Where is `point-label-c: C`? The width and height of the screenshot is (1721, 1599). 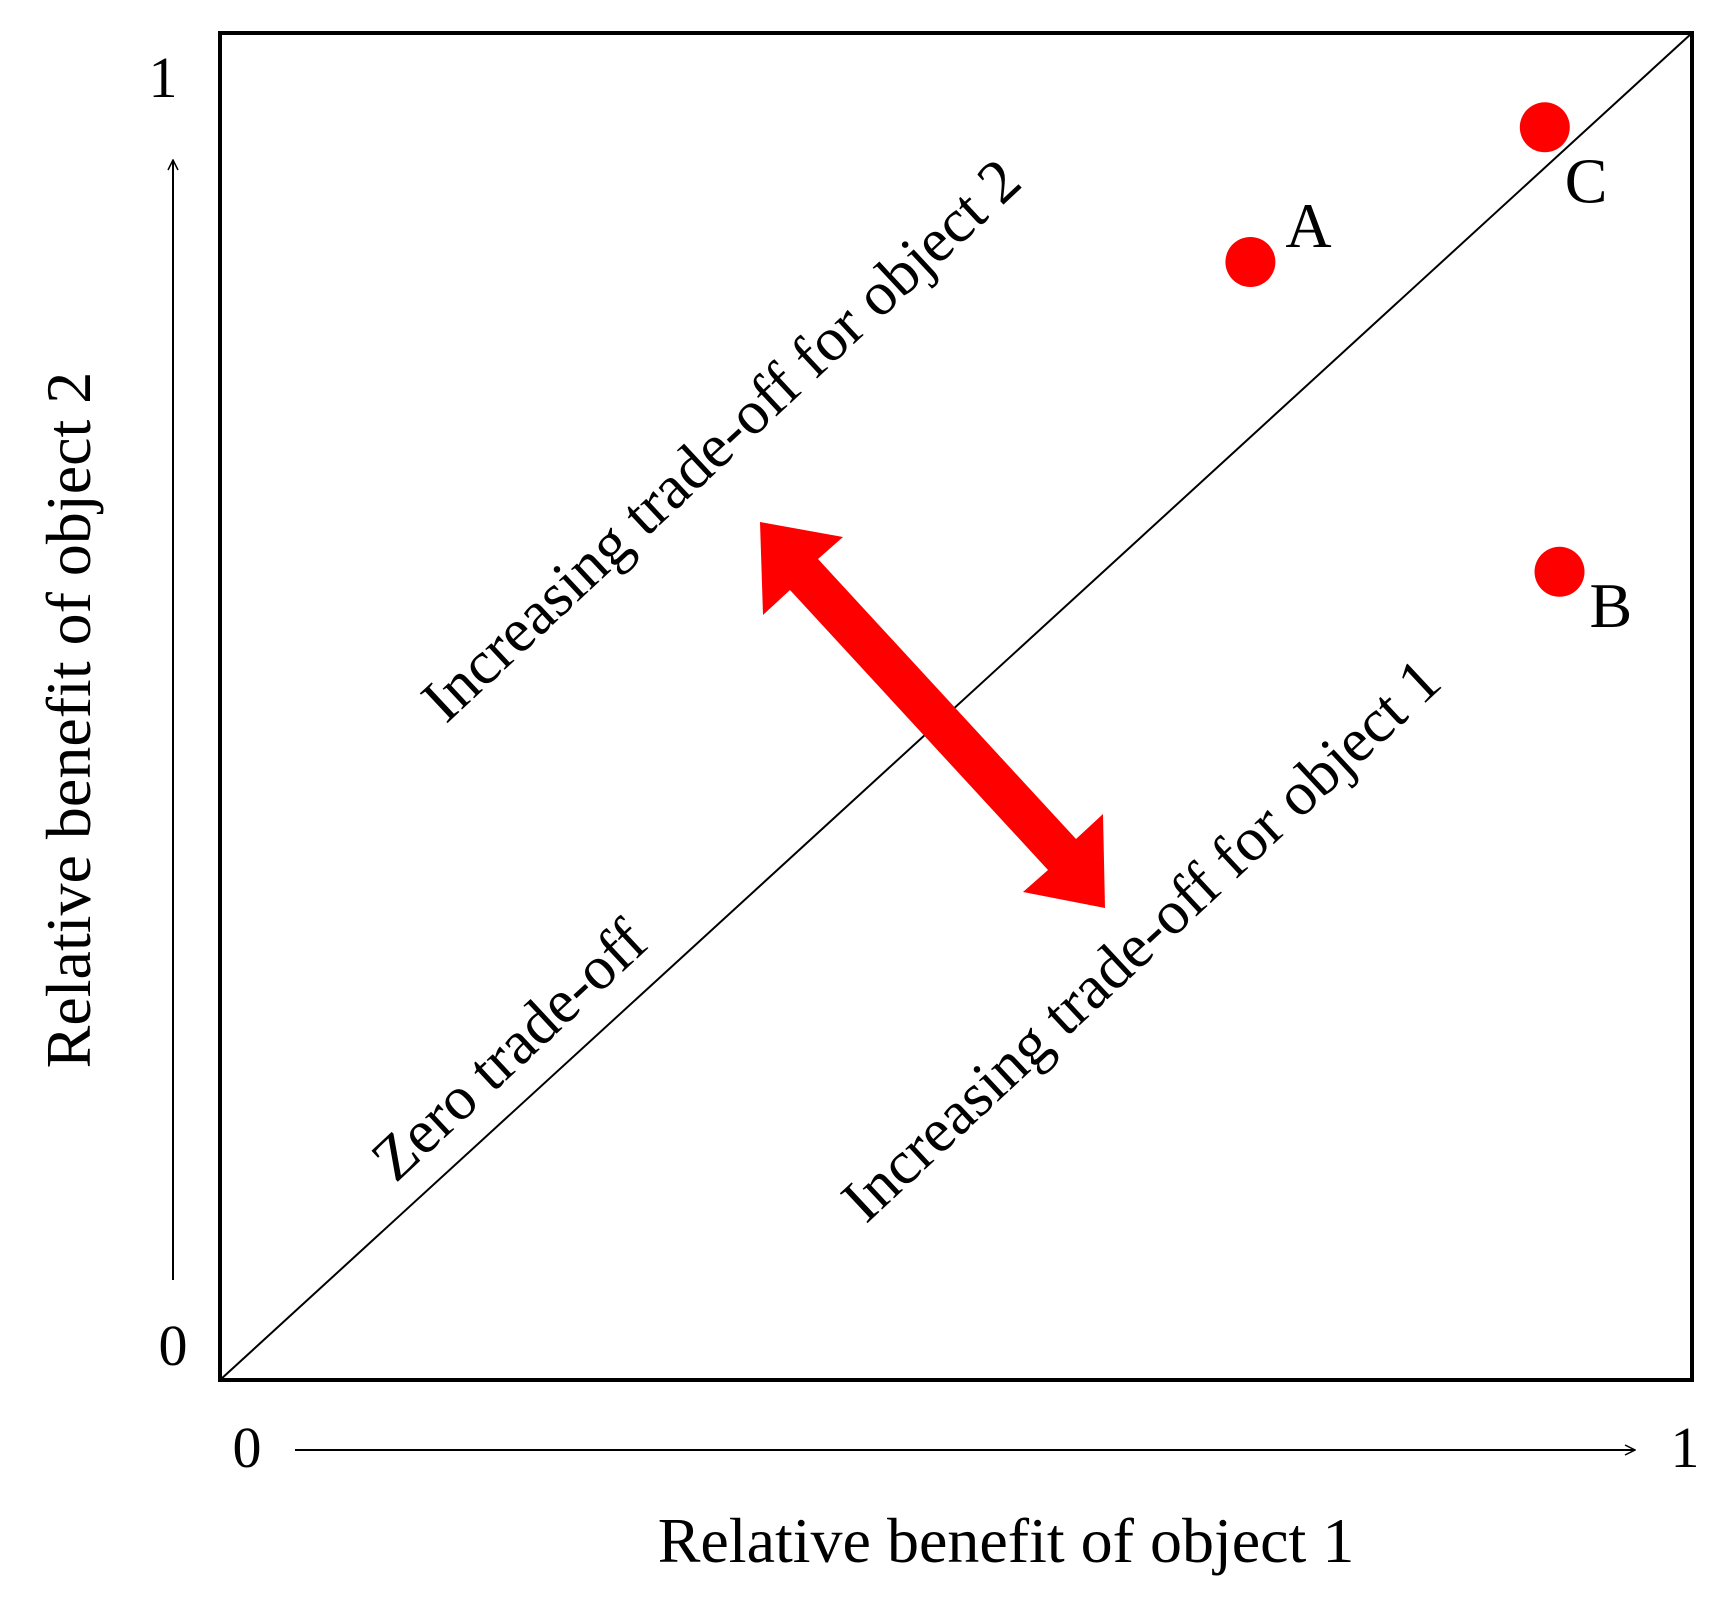
point-label-c: C is located at coordinates (1586, 180).